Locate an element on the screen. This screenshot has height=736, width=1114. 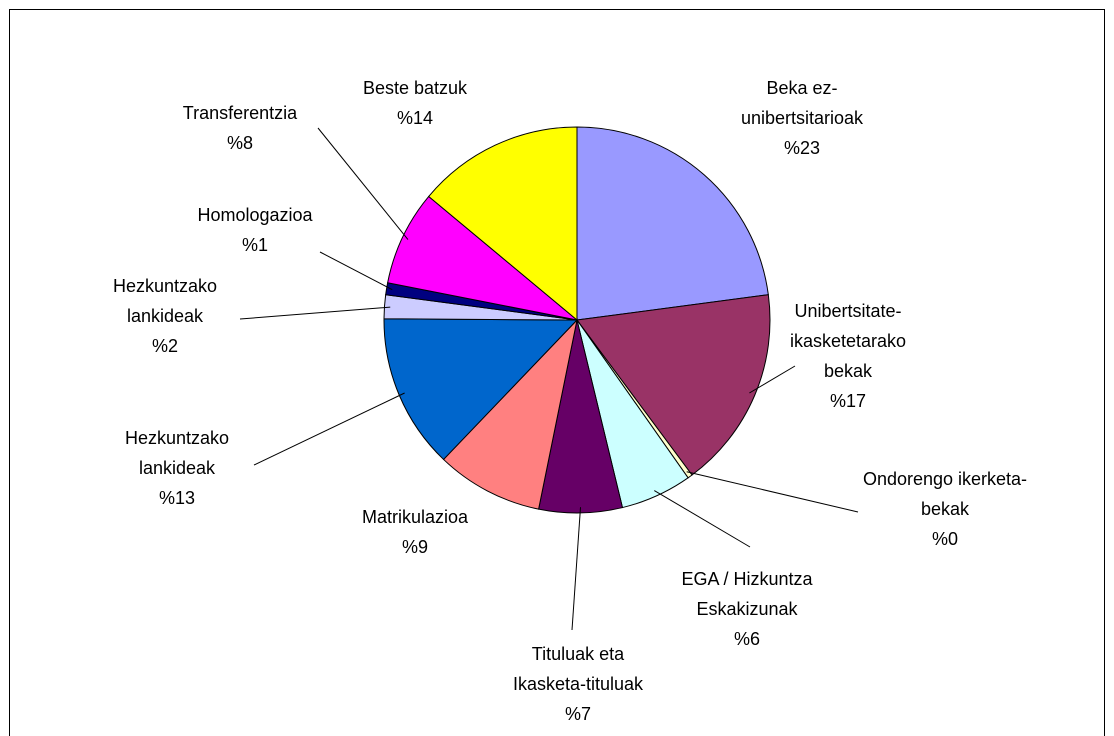
value-label: %9 is located at coordinates (414, 547).